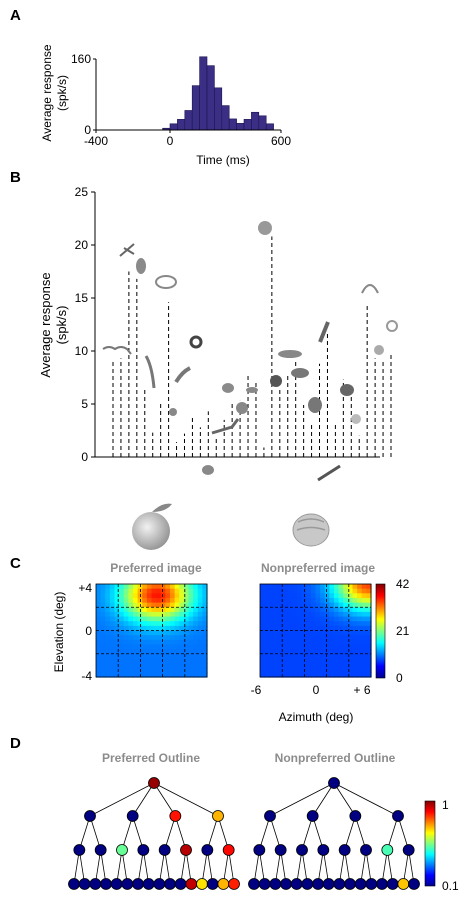 The height and width of the screenshot is (903, 469). Describe the element at coordinates (15, 177) in the screenshot. I see `panel-letter-b: B` at that location.